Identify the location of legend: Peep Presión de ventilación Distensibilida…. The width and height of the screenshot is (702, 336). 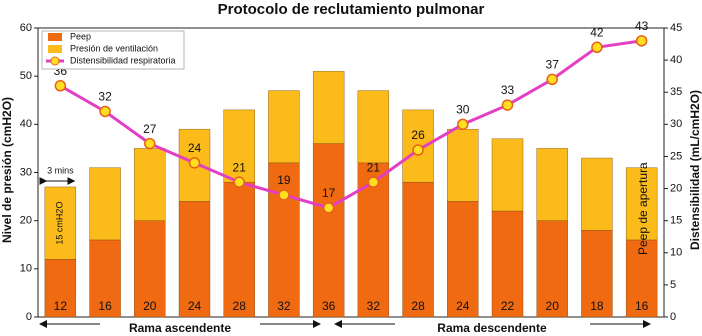
(113, 50).